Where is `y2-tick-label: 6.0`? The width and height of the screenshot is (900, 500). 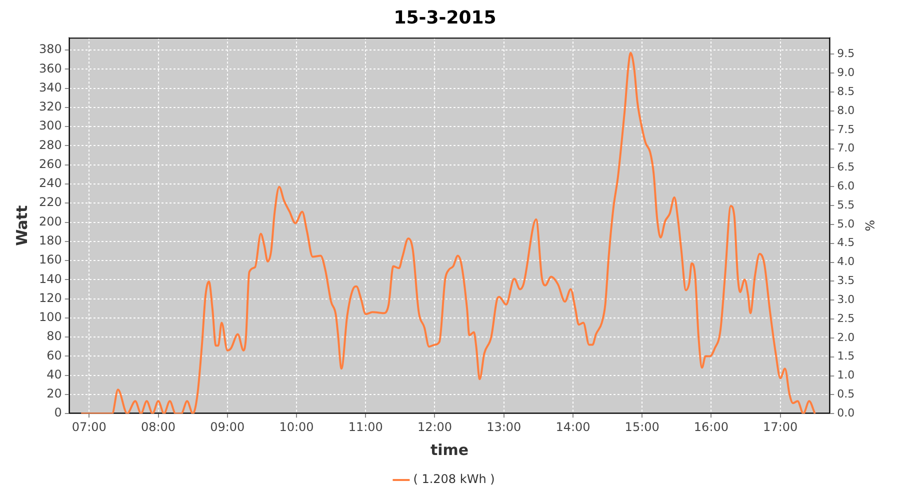
y2-tick-label: 6.0 is located at coordinates (846, 186).